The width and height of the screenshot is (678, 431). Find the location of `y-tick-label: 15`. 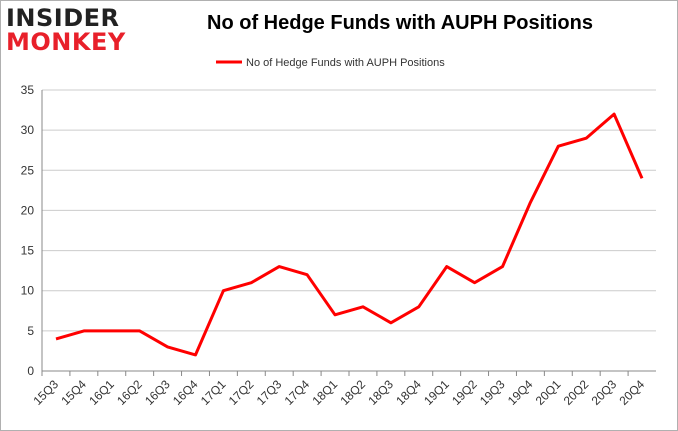

y-tick-label: 15 is located at coordinates (28, 251).